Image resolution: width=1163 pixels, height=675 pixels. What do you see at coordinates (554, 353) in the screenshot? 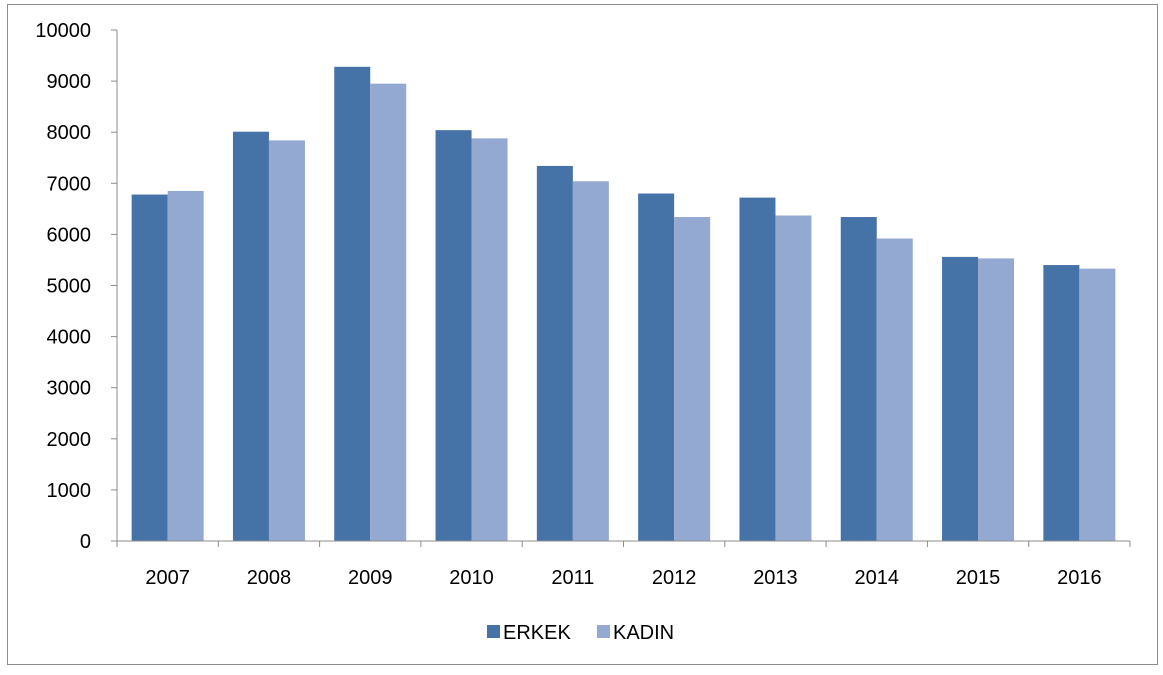
I see `bar-erkek-2011` at bounding box center [554, 353].